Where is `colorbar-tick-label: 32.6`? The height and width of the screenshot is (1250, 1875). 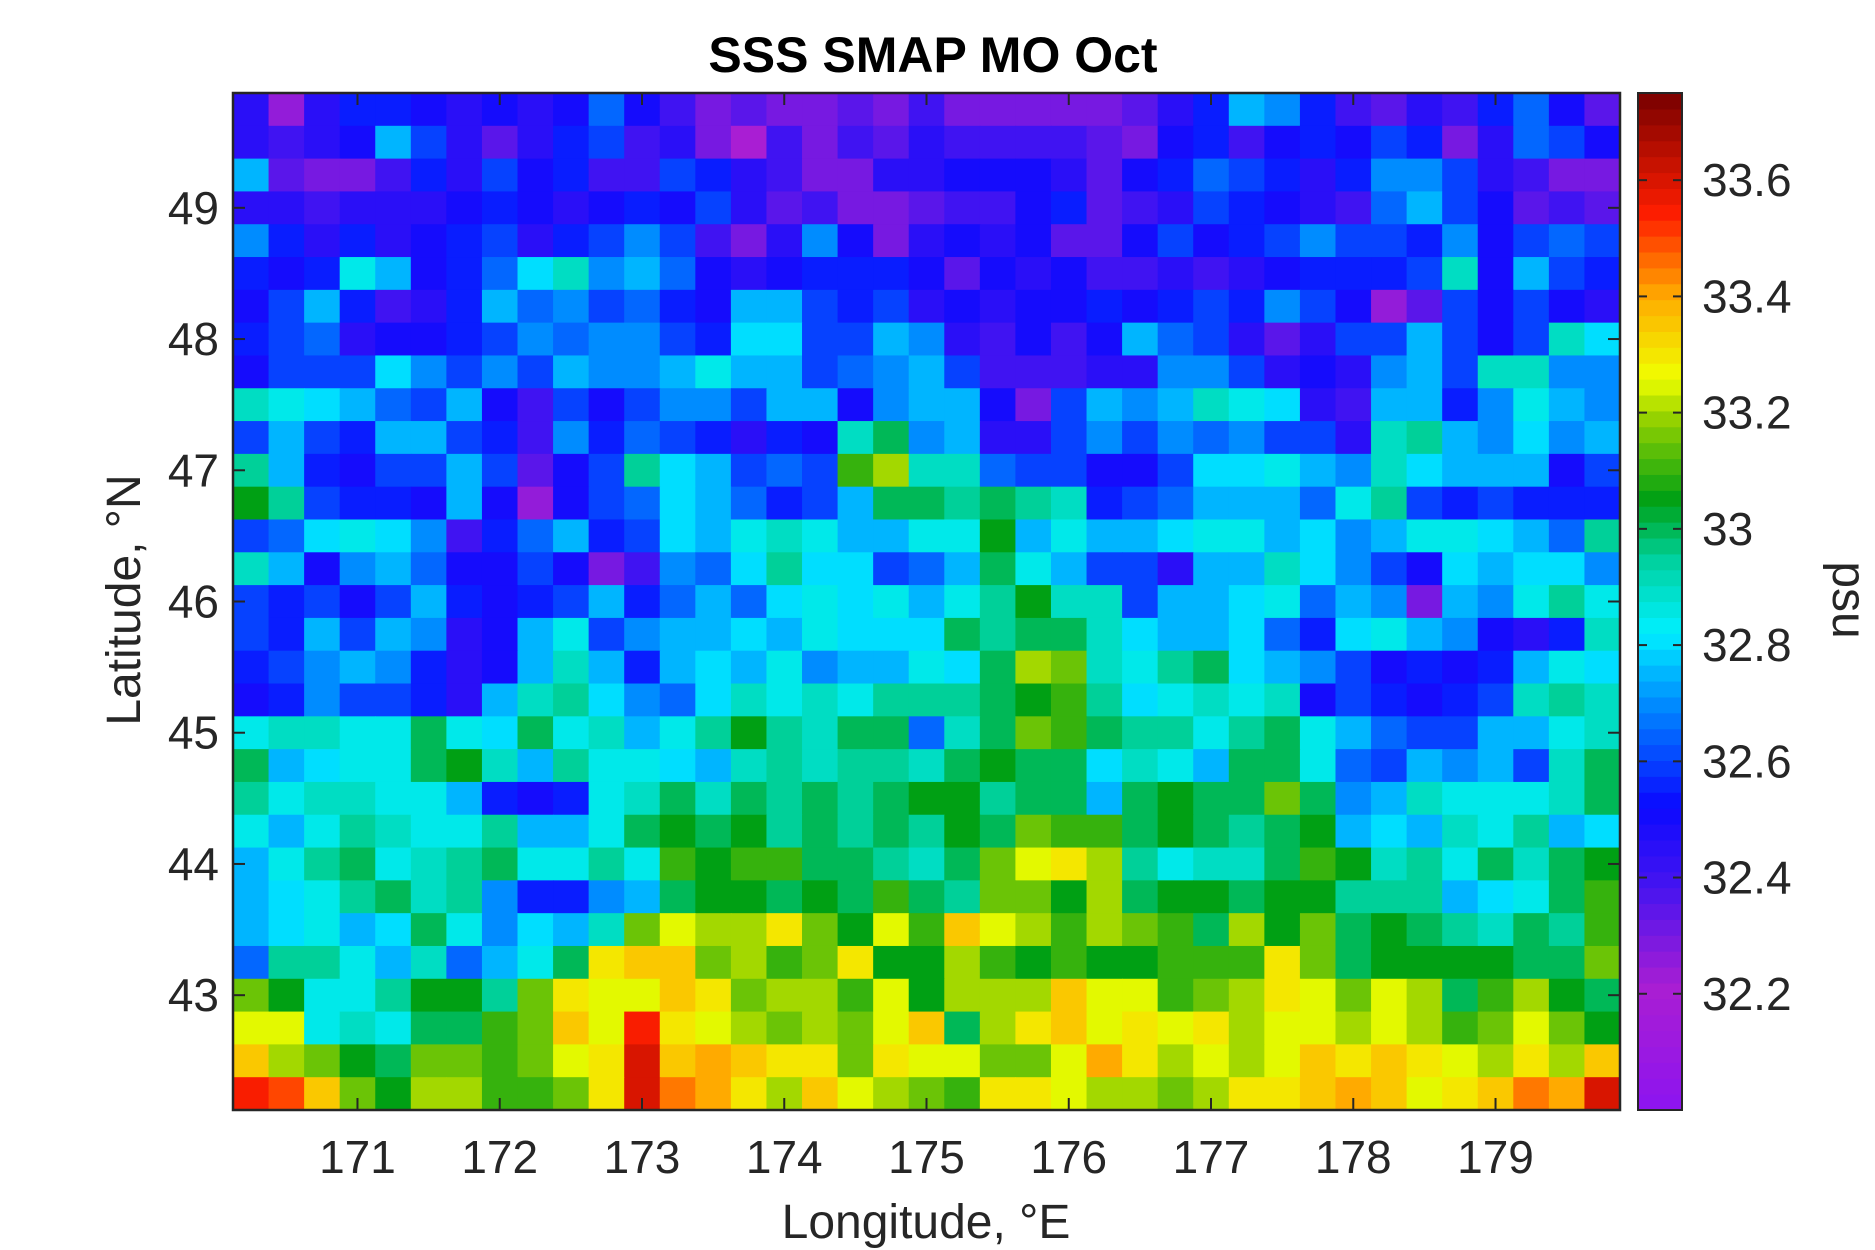
colorbar-tick-label: 32.6 is located at coordinates (1747, 761).